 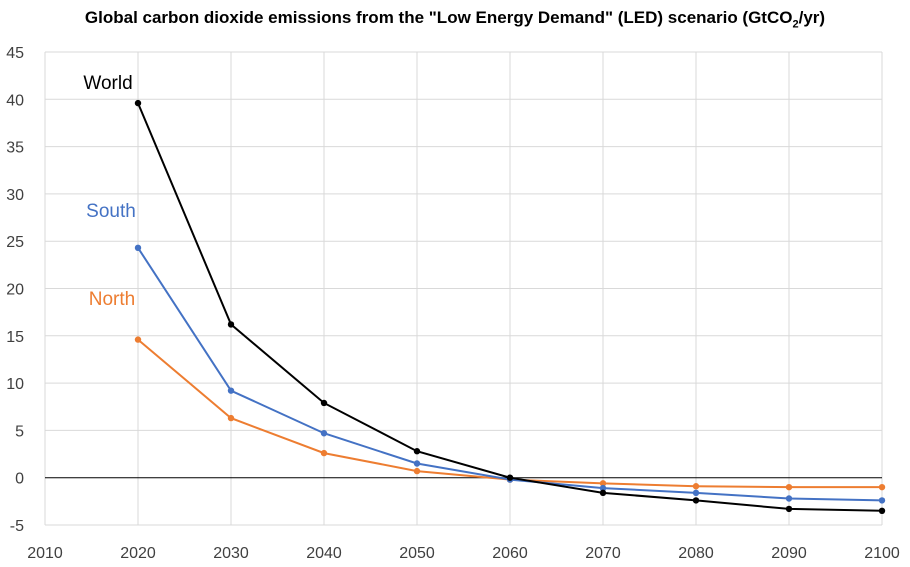 What do you see at coordinates (789, 553) in the screenshot?
I see `x-tick-label: 2090` at bounding box center [789, 553].